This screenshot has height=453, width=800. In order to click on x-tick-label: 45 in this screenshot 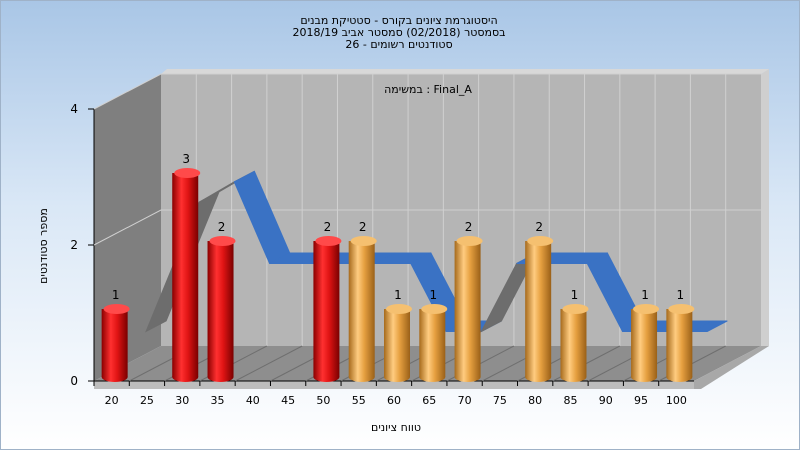, I will do `click(288, 400)`.